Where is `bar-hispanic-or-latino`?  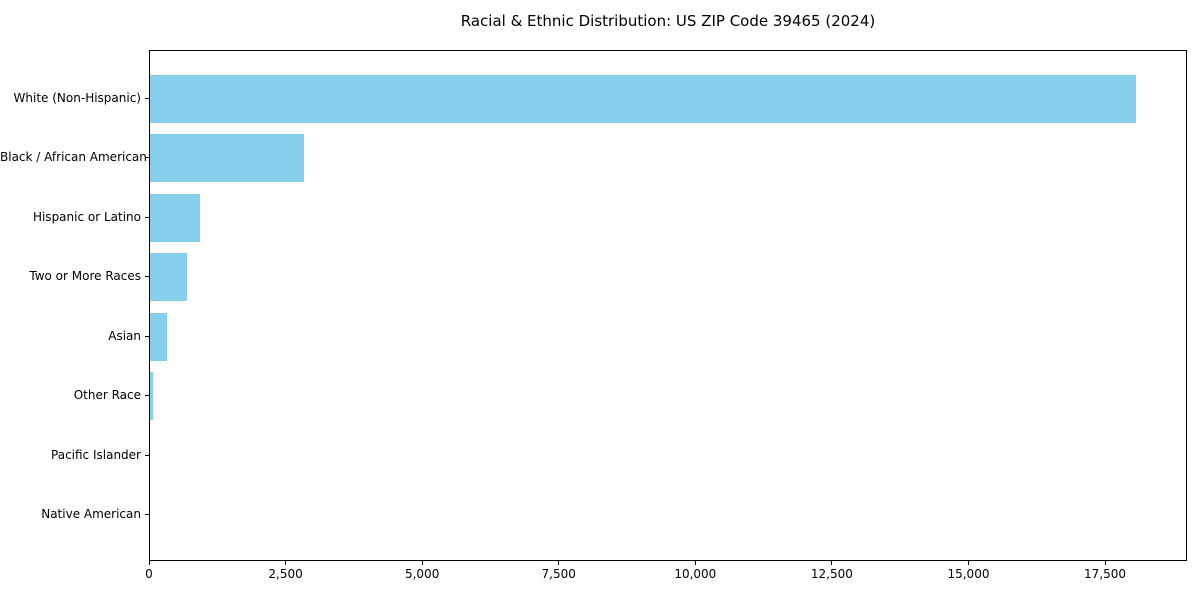 bar-hispanic-or-latino is located at coordinates (175, 217).